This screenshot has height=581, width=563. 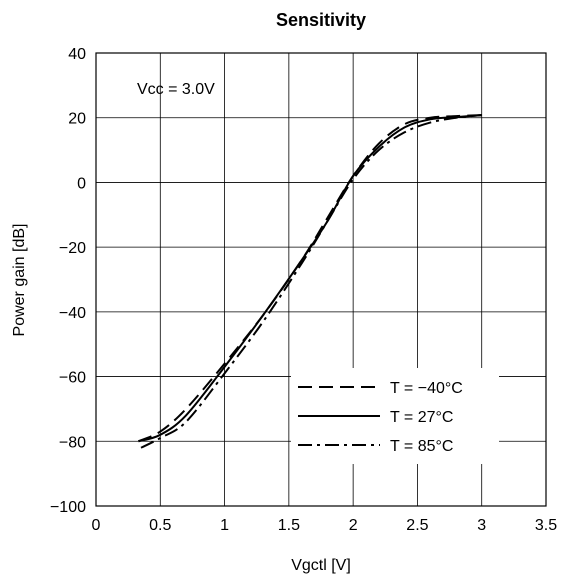 What do you see at coordinates (81, 183) in the screenshot?
I see `y-tick-label: 0` at bounding box center [81, 183].